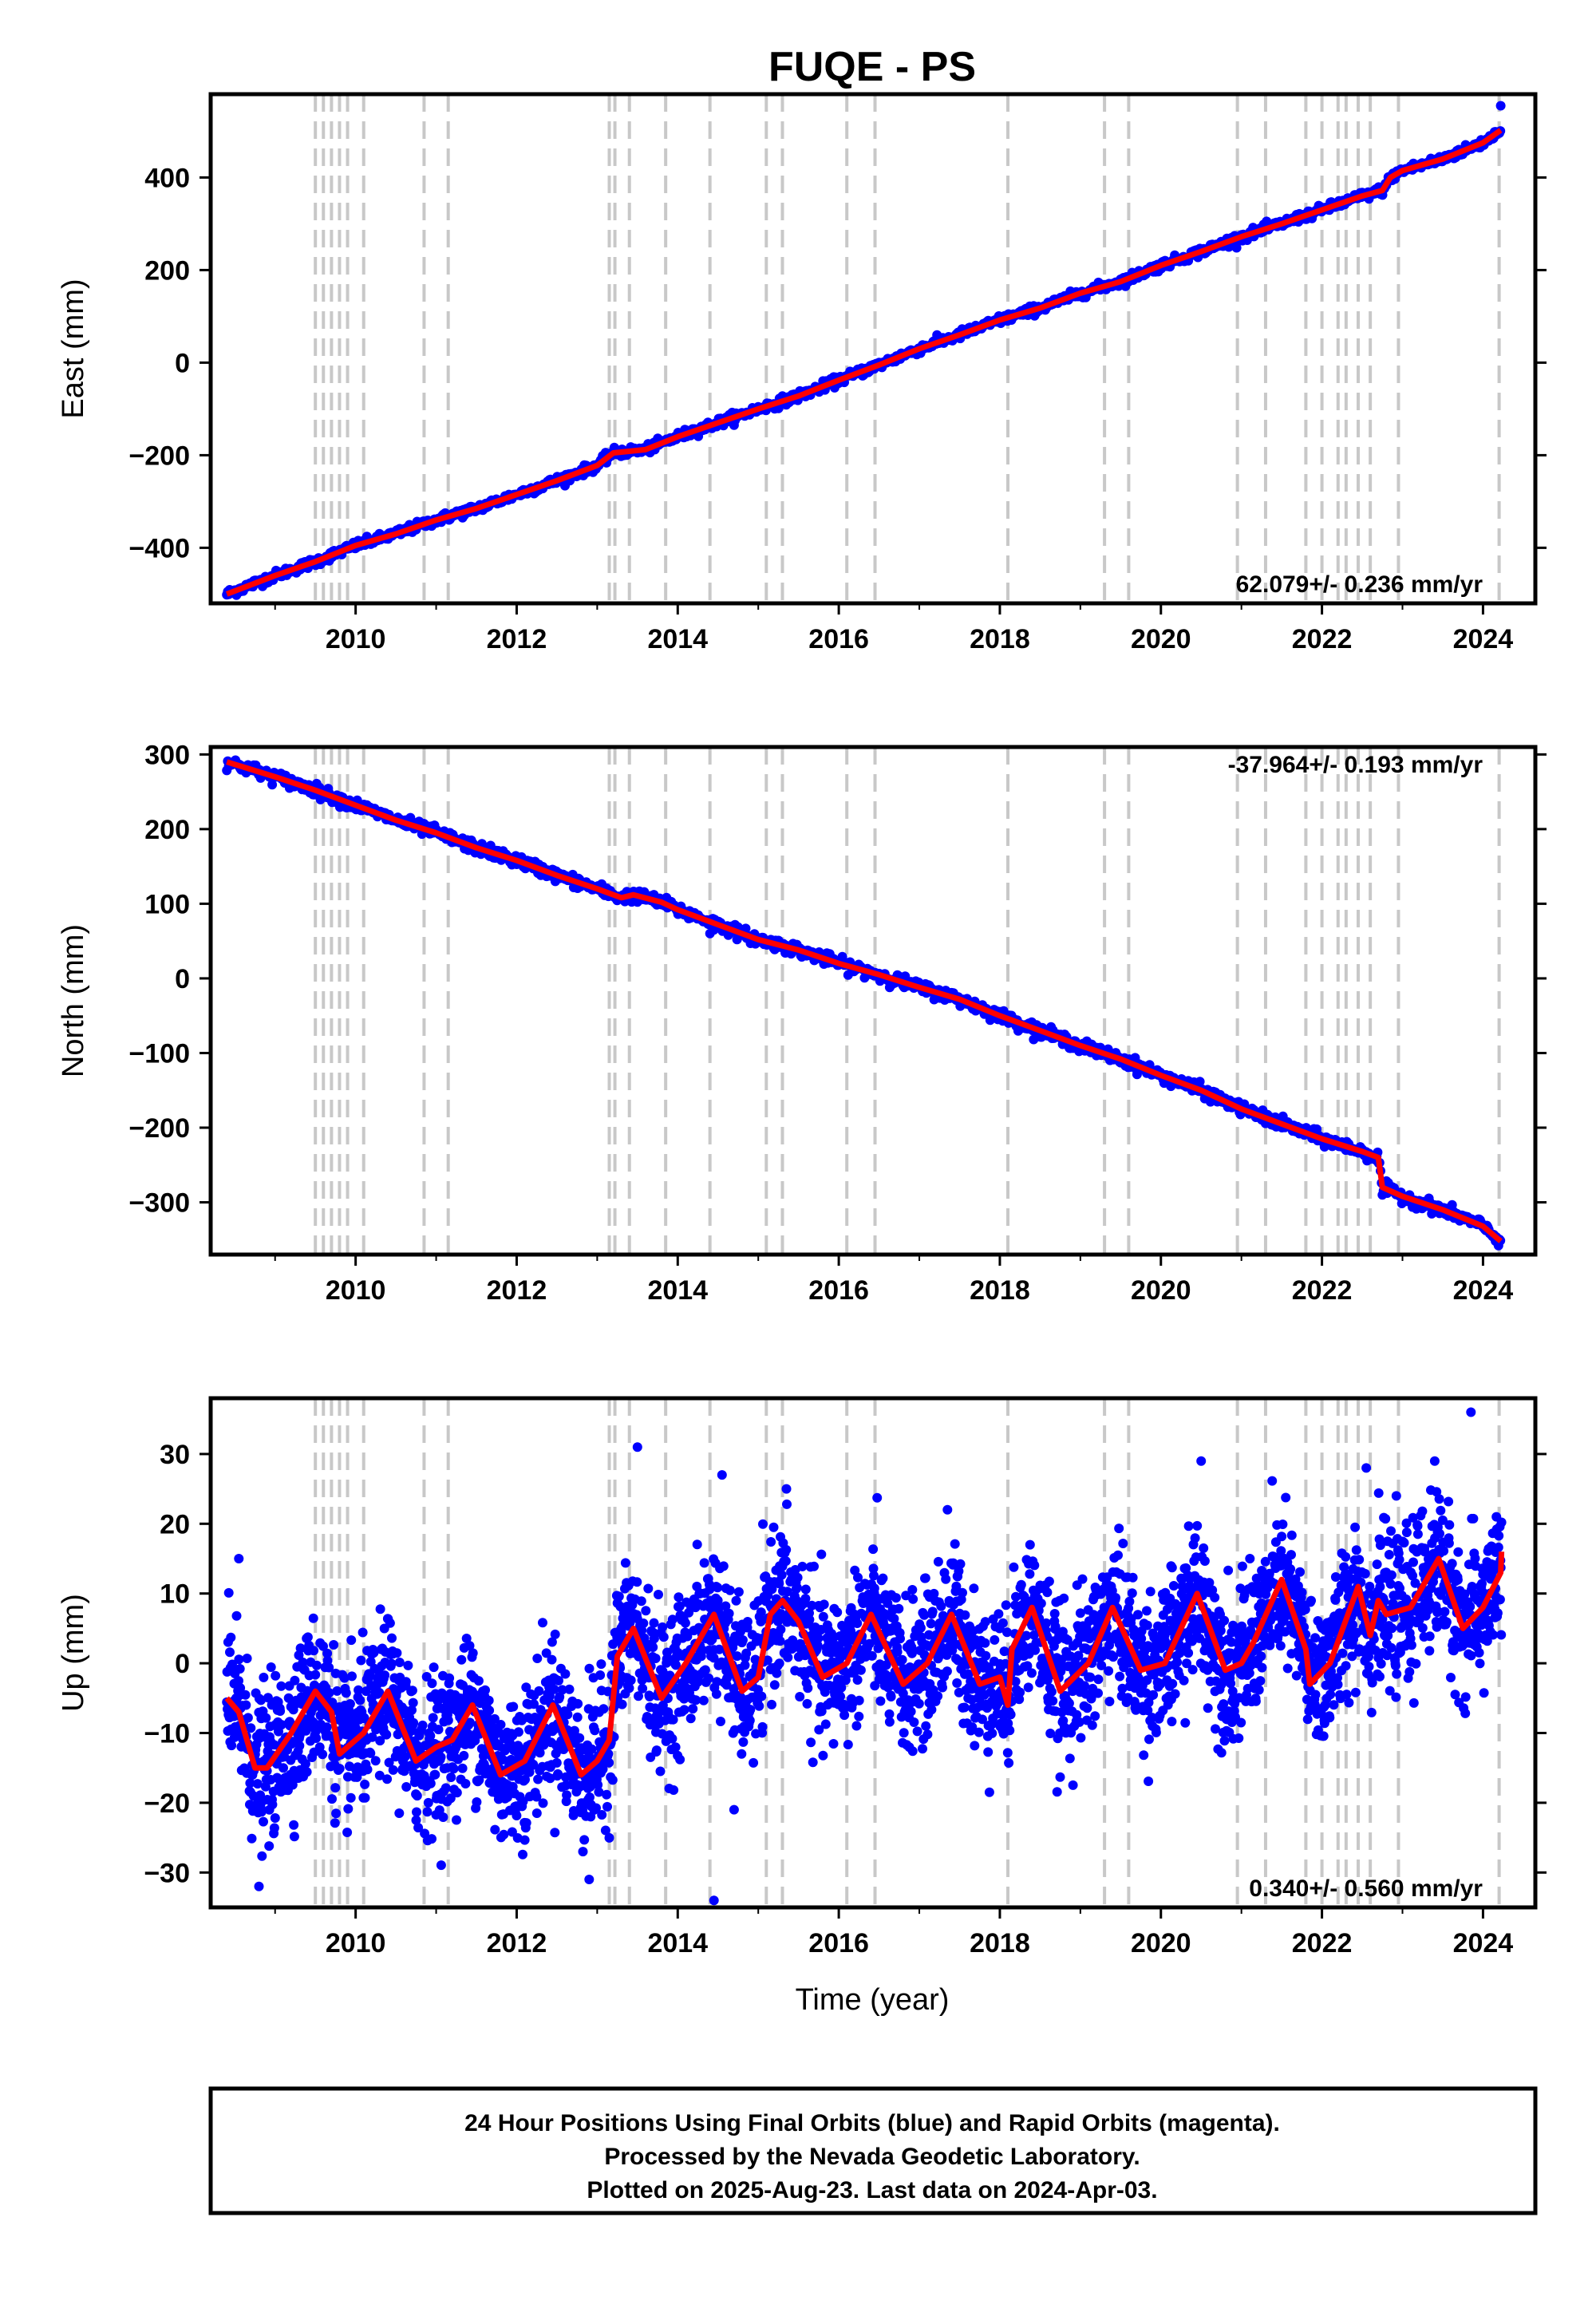 The width and height of the screenshot is (1596, 2316). What do you see at coordinates (1355, 765) in the screenshot?
I see `rate-annotation: -37.964+/- 0.193 mm/yr` at bounding box center [1355, 765].